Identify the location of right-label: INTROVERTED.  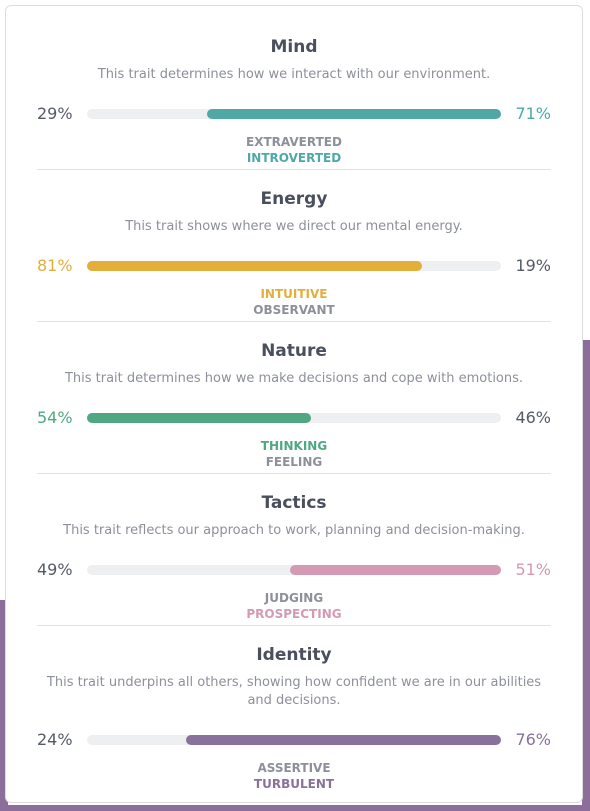
(294, 158).